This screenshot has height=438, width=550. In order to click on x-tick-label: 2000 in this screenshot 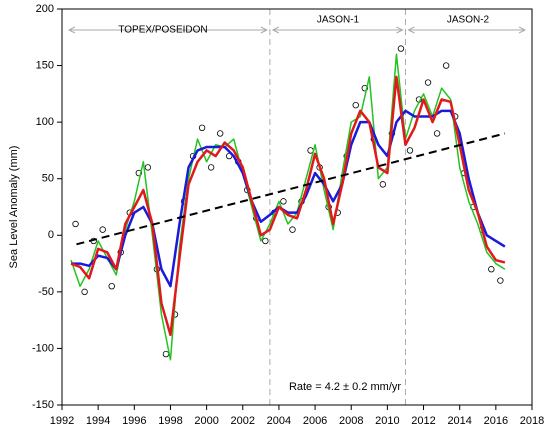, I will do `click(206, 421)`.